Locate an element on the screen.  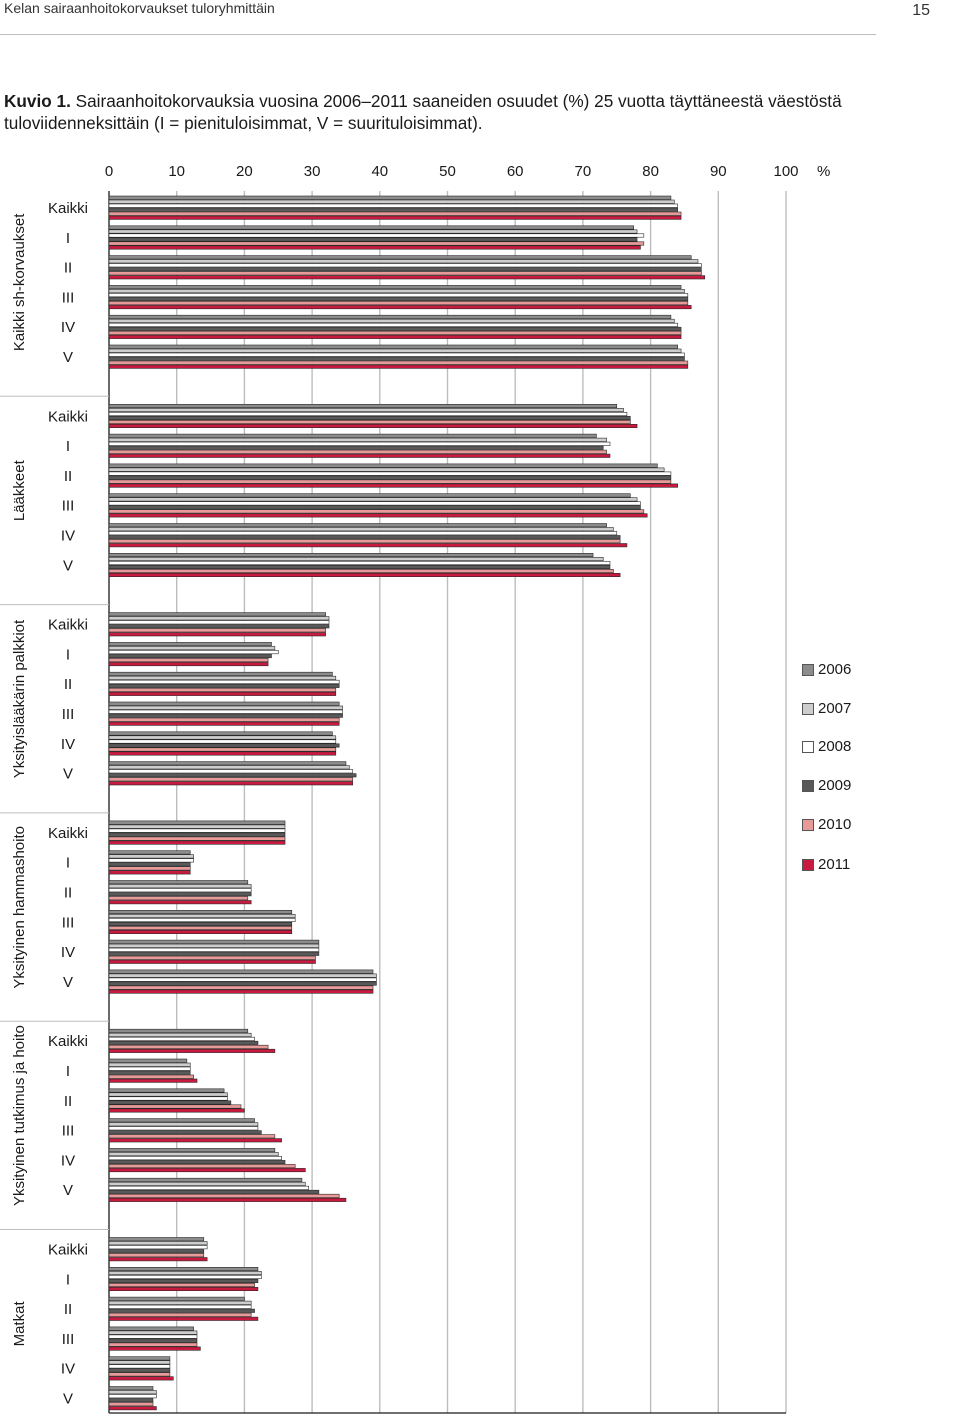
x-tick-label: 30 is located at coordinates (312, 171).